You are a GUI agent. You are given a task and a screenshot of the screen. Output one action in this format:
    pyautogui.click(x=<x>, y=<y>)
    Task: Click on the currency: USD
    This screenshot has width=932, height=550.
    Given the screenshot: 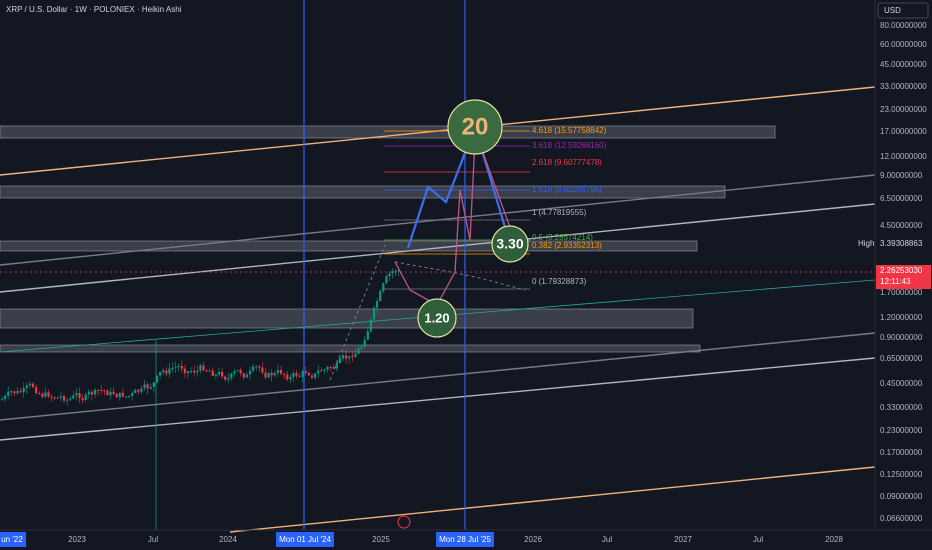 What is the action you would take?
    pyautogui.click(x=892, y=10)
    